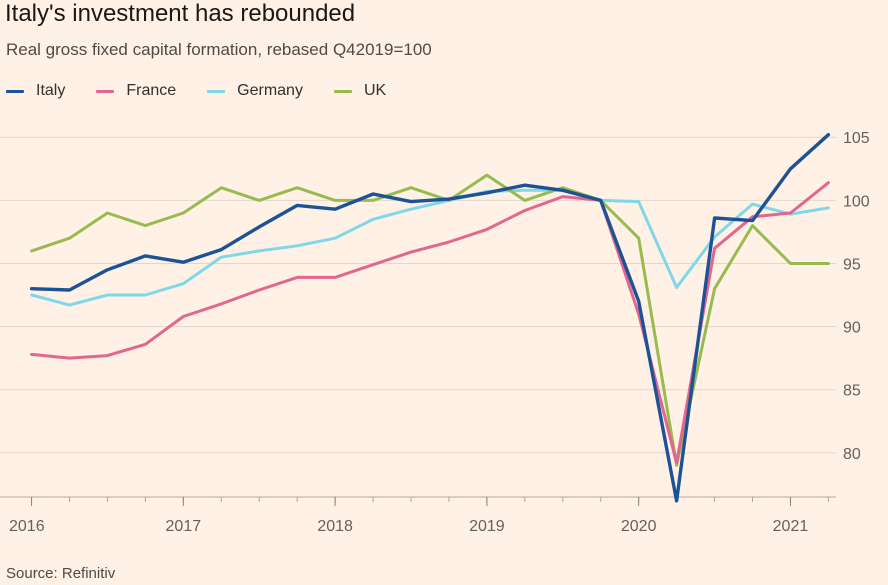 The width and height of the screenshot is (888, 585). Describe the element at coordinates (852, 264) in the screenshot. I see `y-tick-label-95: 95` at that location.